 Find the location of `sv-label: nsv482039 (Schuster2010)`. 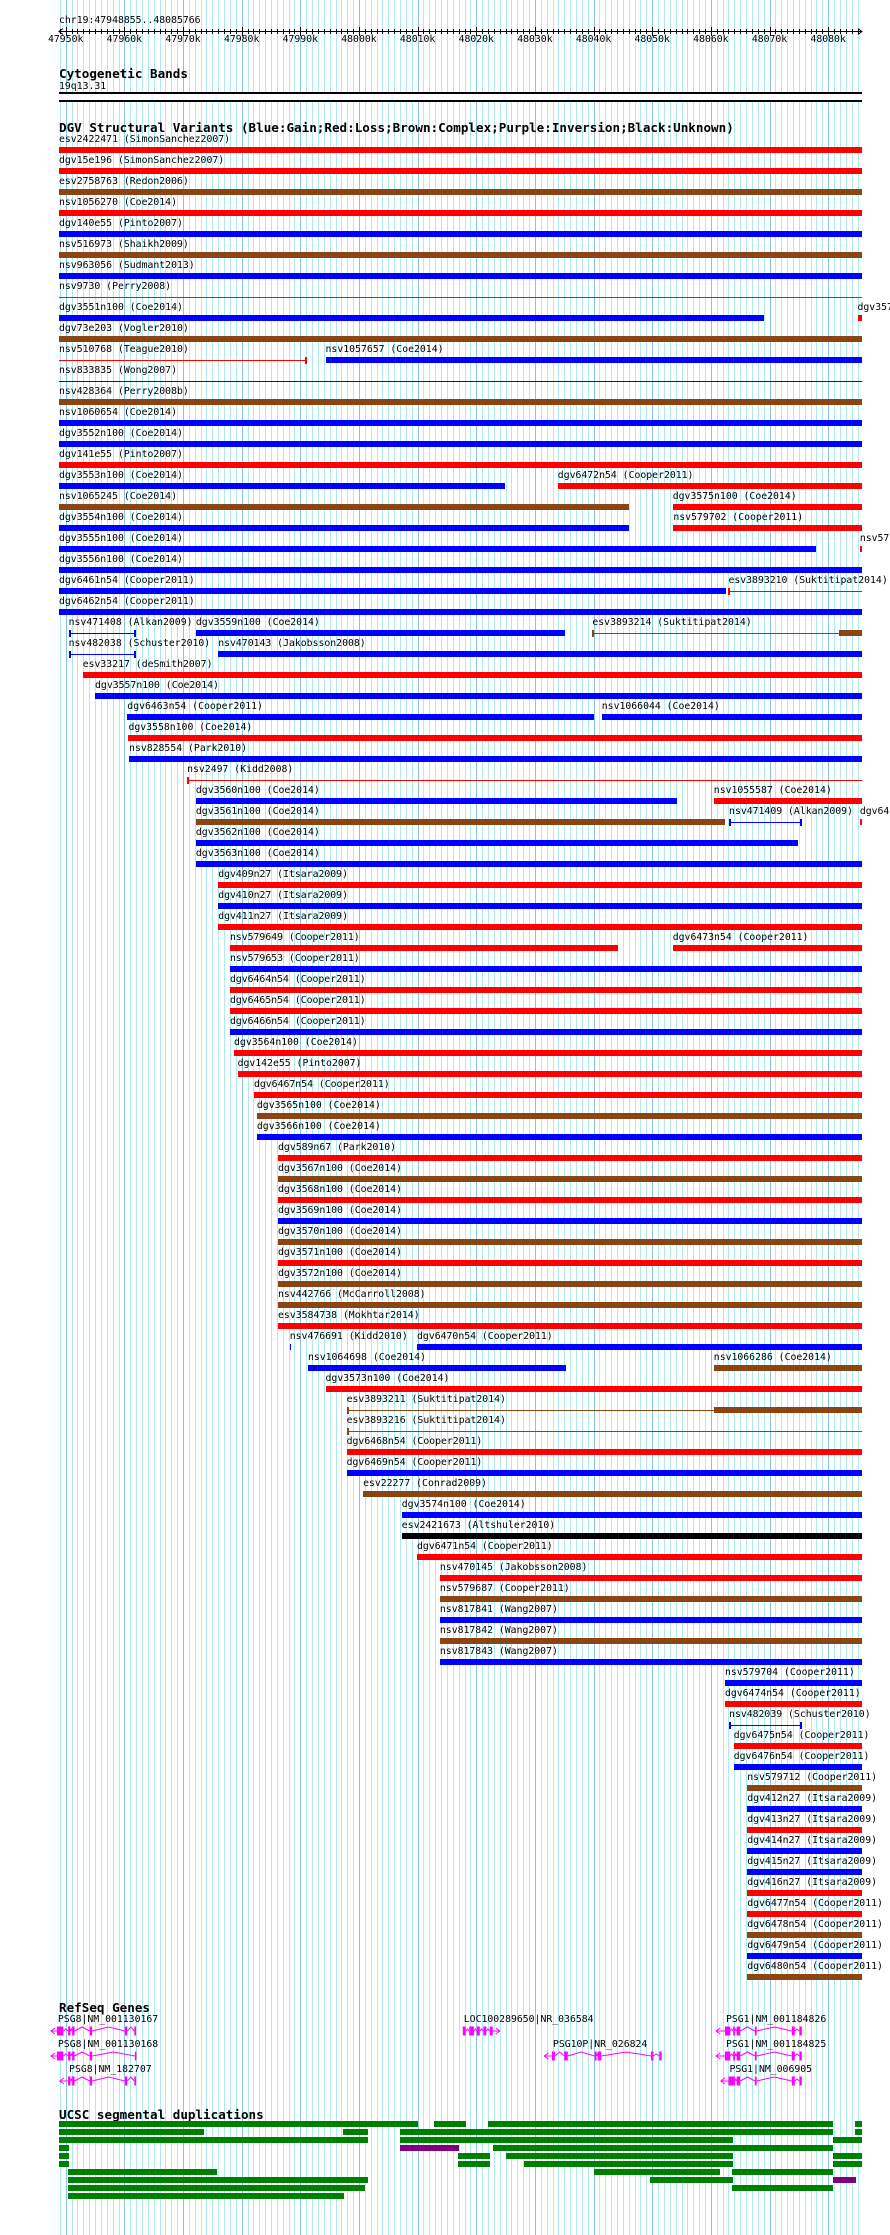

sv-label: nsv482039 (Schuster2010) is located at coordinates (800, 1714).